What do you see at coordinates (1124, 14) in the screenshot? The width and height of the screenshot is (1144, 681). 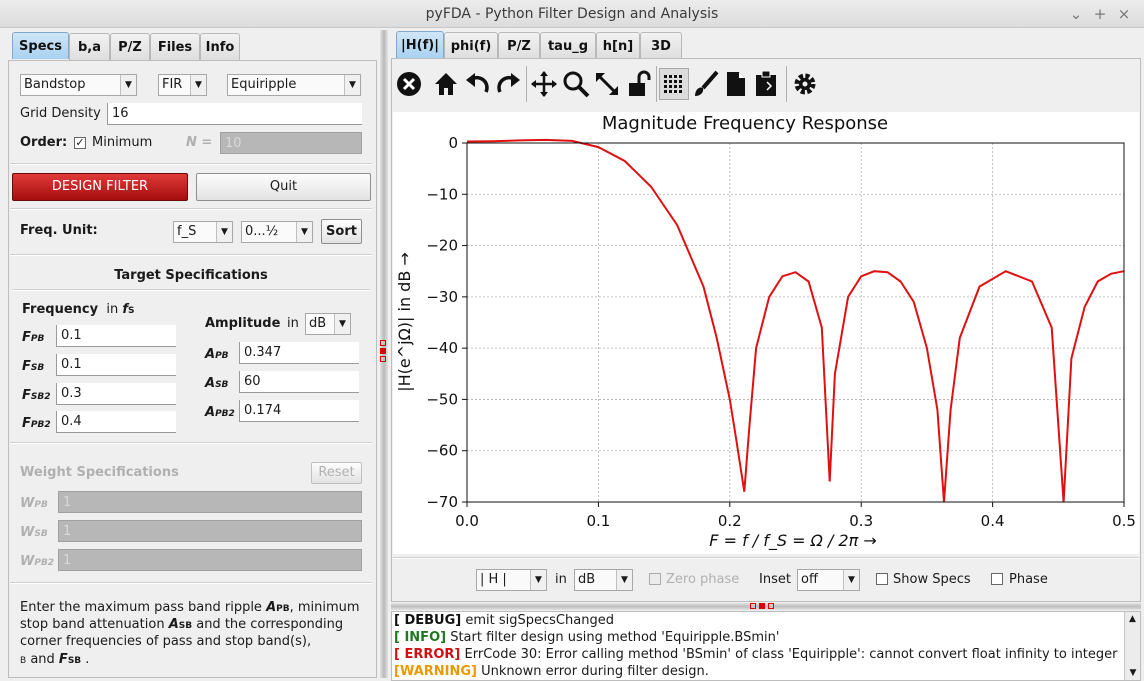 I see `close-window-button: ×` at bounding box center [1124, 14].